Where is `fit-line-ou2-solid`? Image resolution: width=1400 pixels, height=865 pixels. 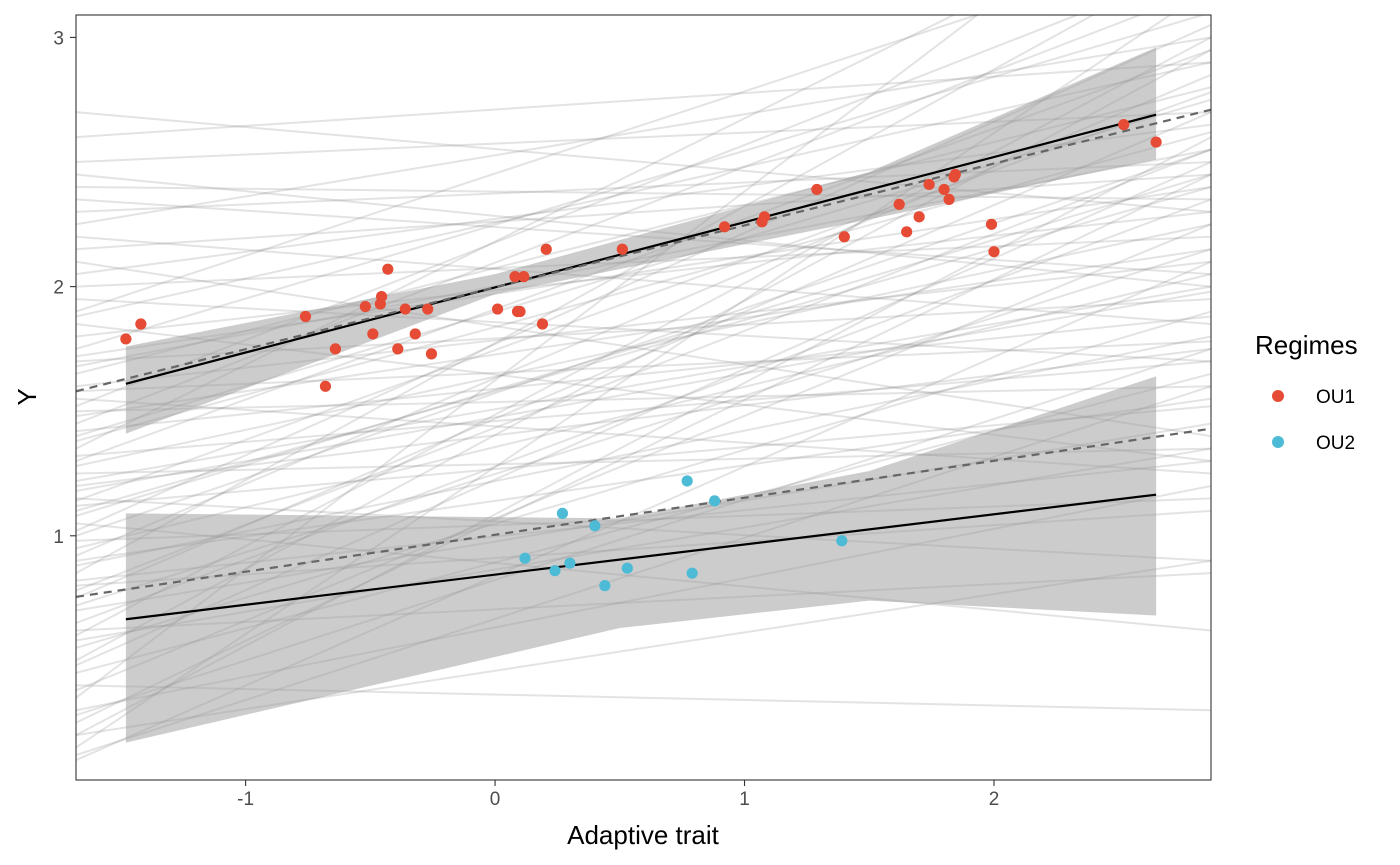 fit-line-ou2-solid is located at coordinates (641, 557).